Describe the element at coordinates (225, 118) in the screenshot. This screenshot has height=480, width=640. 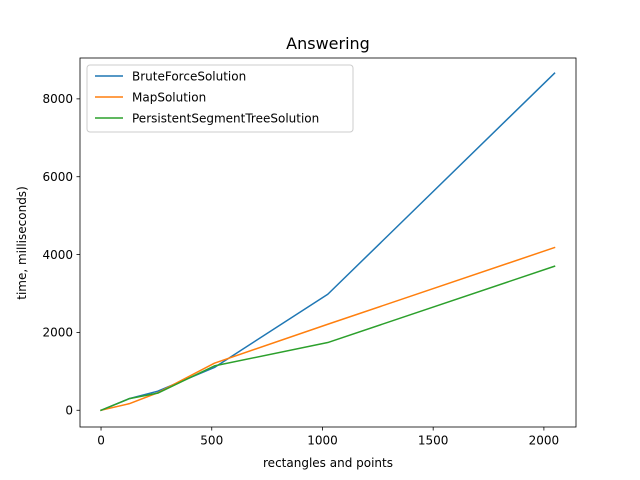
I see `legend-label-2: PersistentSegmentTreeSolution` at that location.